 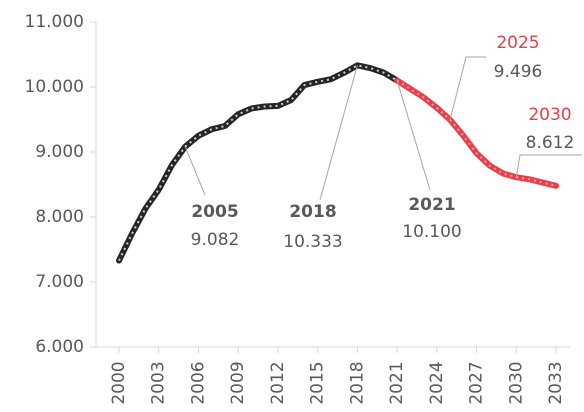 What do you see at coordinates (477, 382) in the screenshot?
I see `x-tick-label: 2027` at bounding box center [477, 382].